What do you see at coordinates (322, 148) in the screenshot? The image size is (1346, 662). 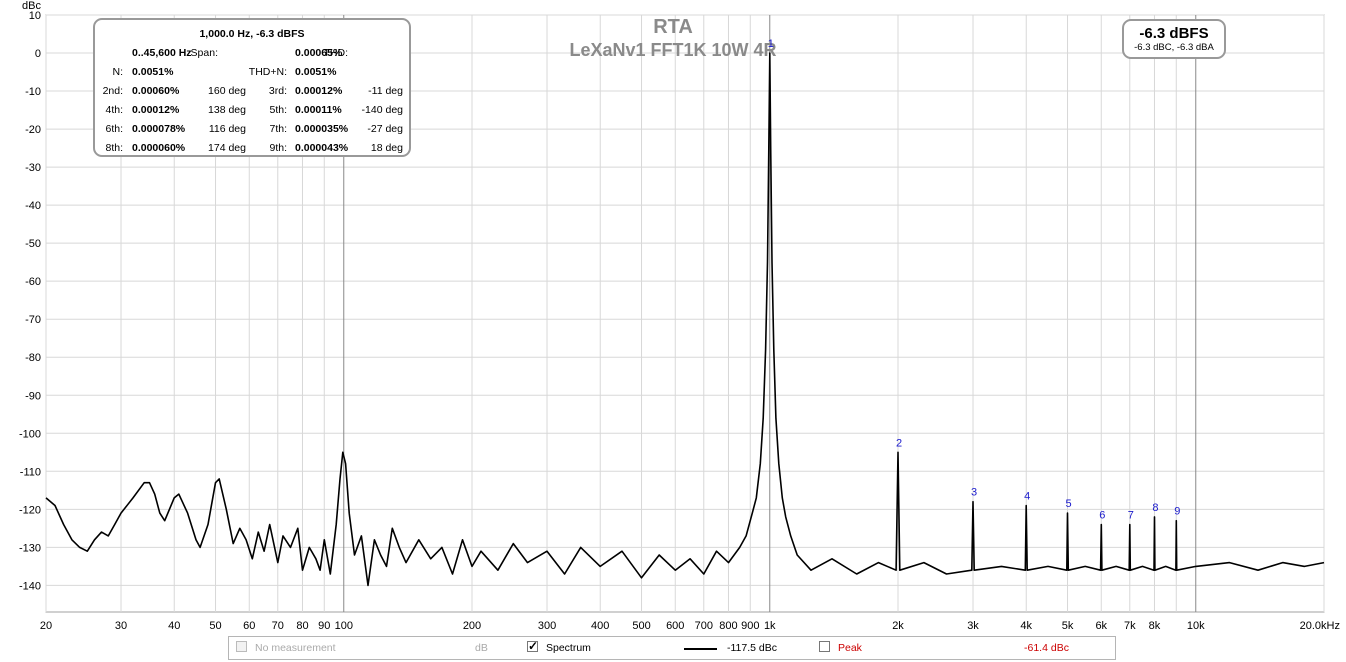 I see `harmonic-value: 0.000043%` at bounding box center [322, 148].